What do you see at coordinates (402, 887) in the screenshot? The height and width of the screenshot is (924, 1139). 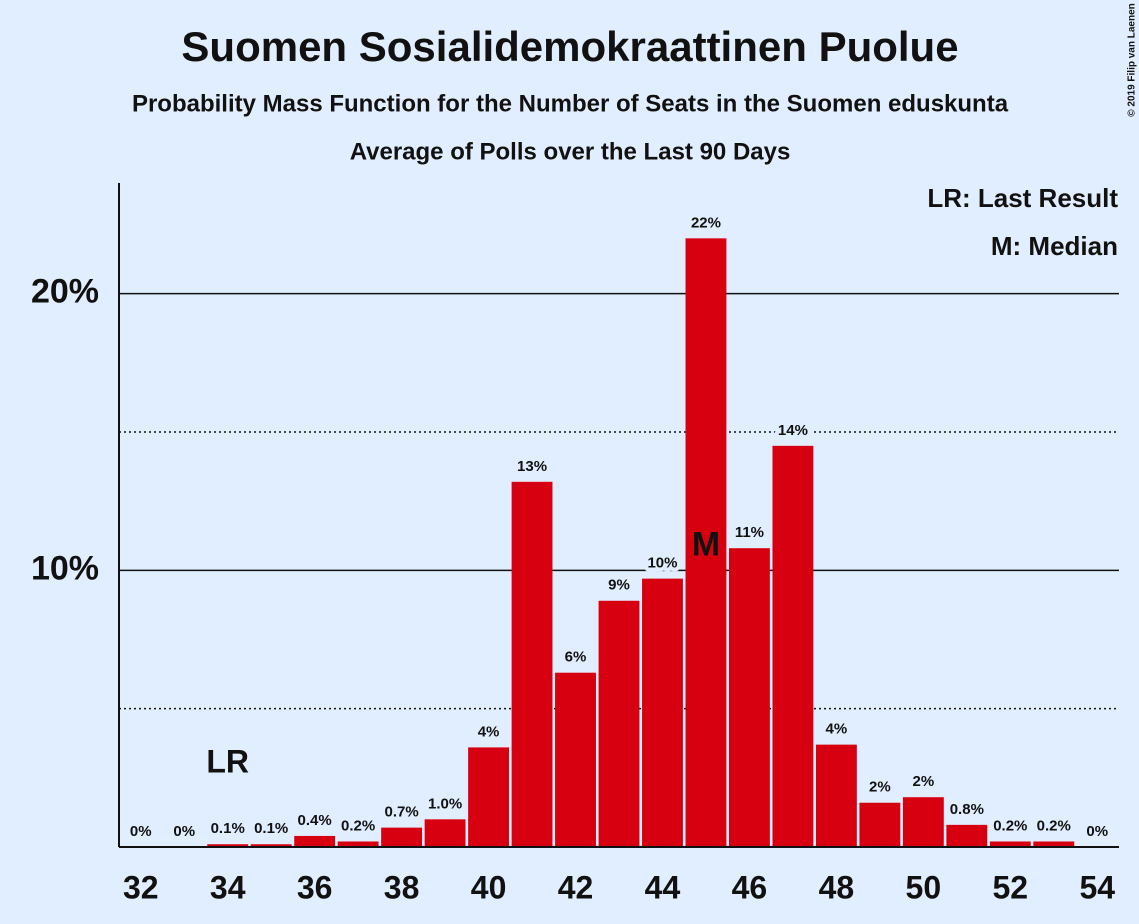 I see `x-tick-label: 38` at bounding box center [402, 887].